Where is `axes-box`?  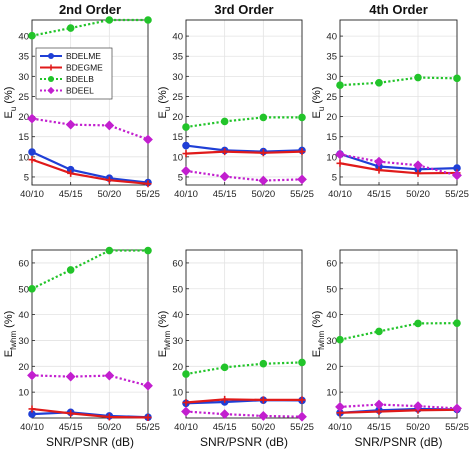
axes-box is located at coordinates (244, 334).